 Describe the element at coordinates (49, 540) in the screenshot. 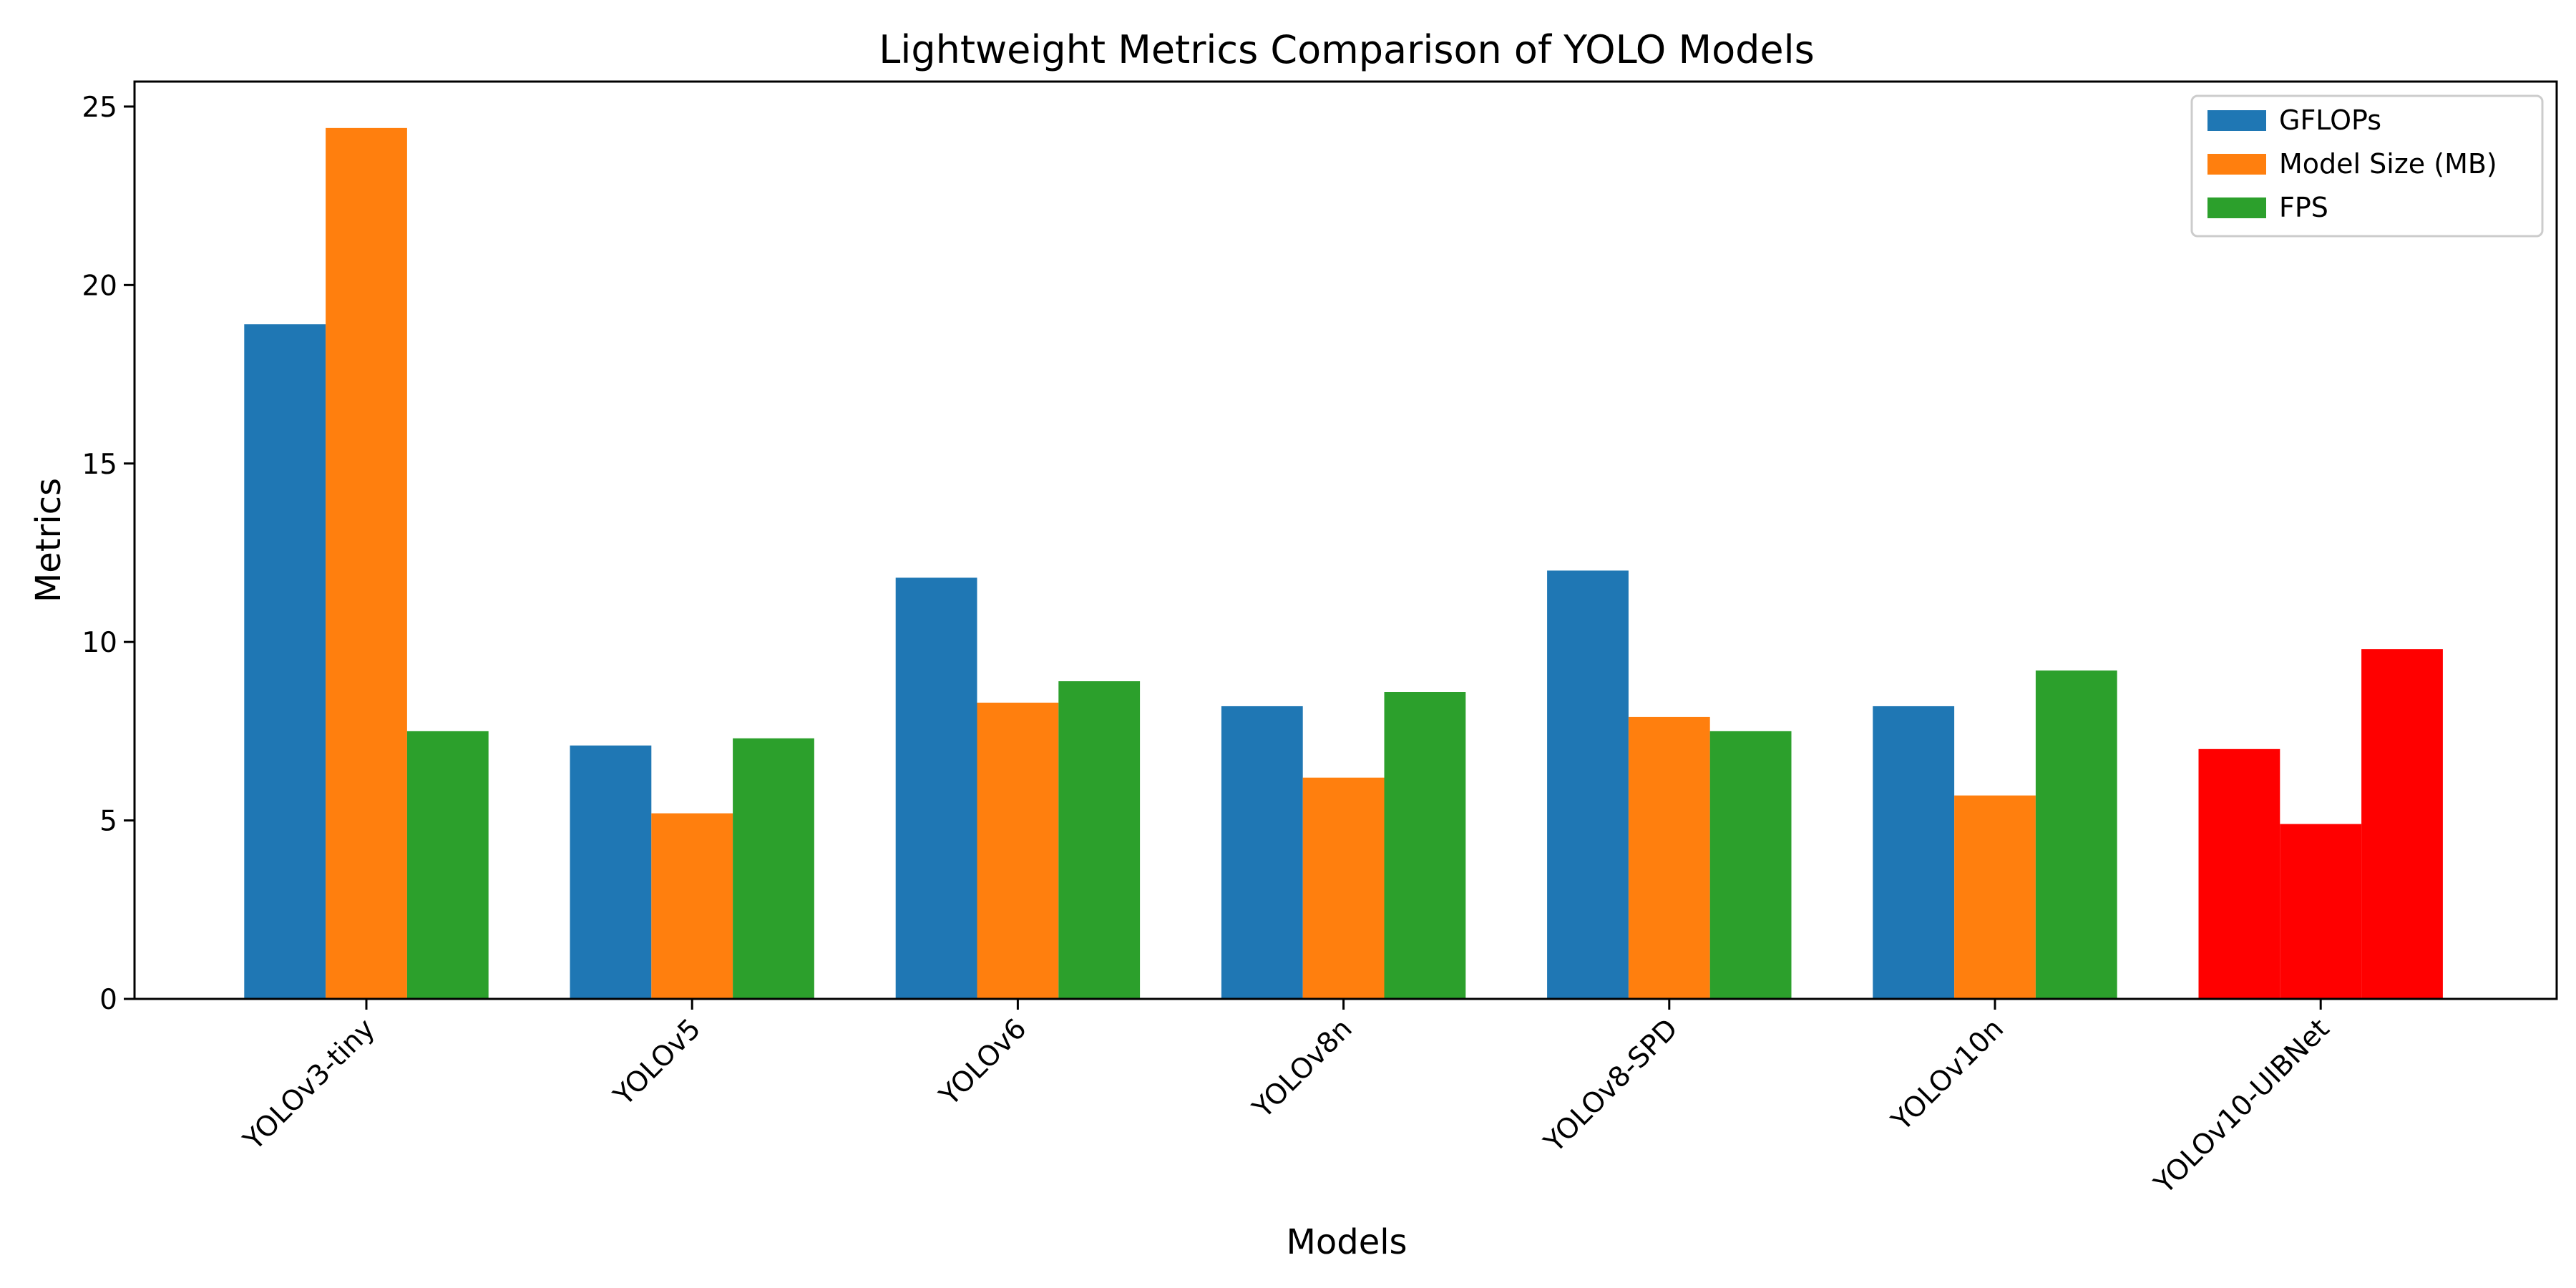

I see `y-axis-label: Metrics` at that location.